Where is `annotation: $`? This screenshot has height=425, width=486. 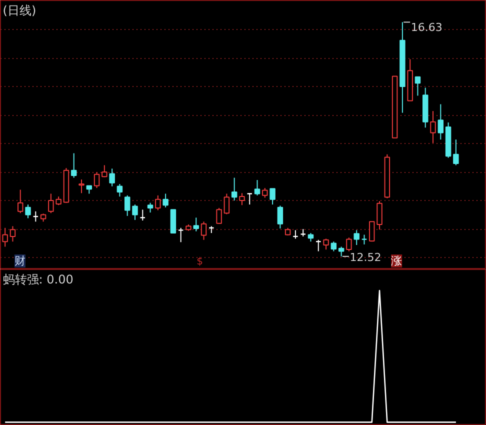
annotation: $ is located at coordinates (199, 262).